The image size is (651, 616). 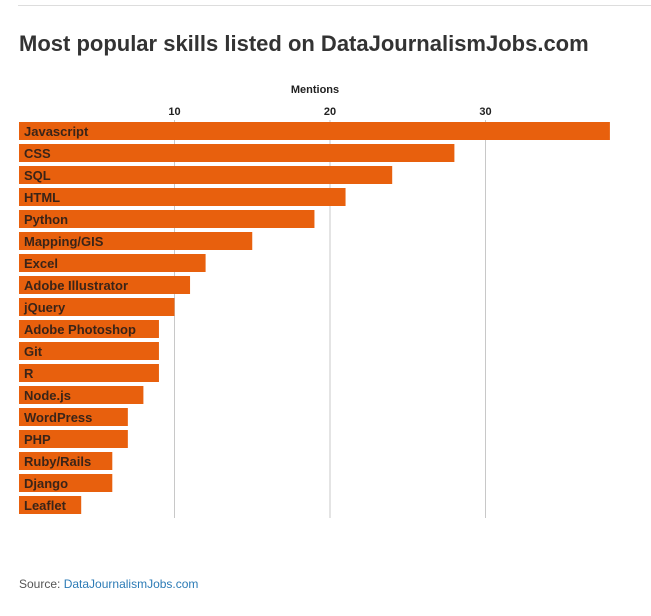 What do you see at coordinates (334, 5) in the screenshot?
I see `top-divider` at bounding box center [334, 5].